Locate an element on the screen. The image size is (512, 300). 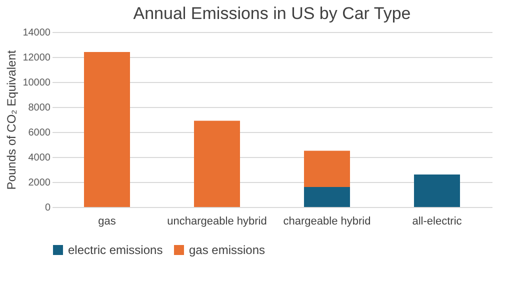
x-tick-label: chargeable hybrid is located at coordinates (327, 222).